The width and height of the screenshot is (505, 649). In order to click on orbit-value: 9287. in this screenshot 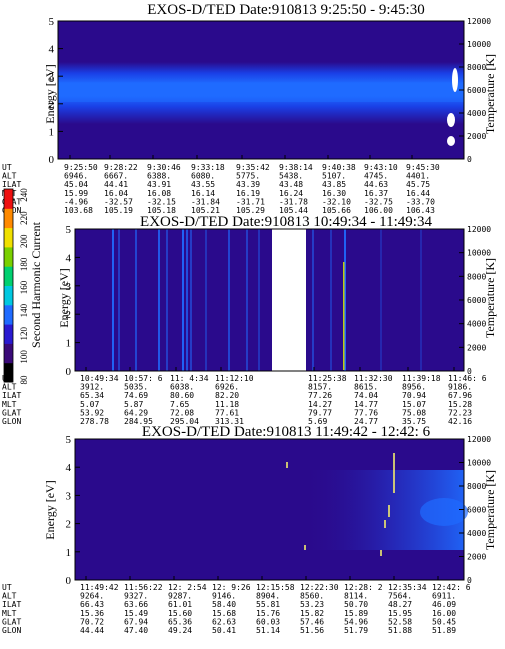, I will do `click(180, 596)`.